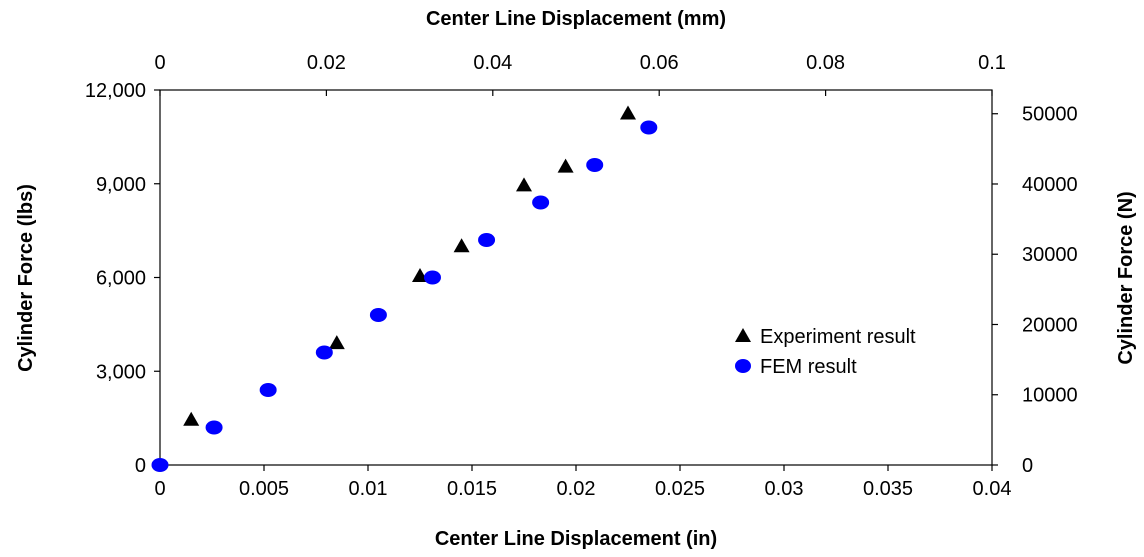  Describe the element at coordinates (992, 63) in the screenshot. I see `x2-tick-label: 0.1` at that location.